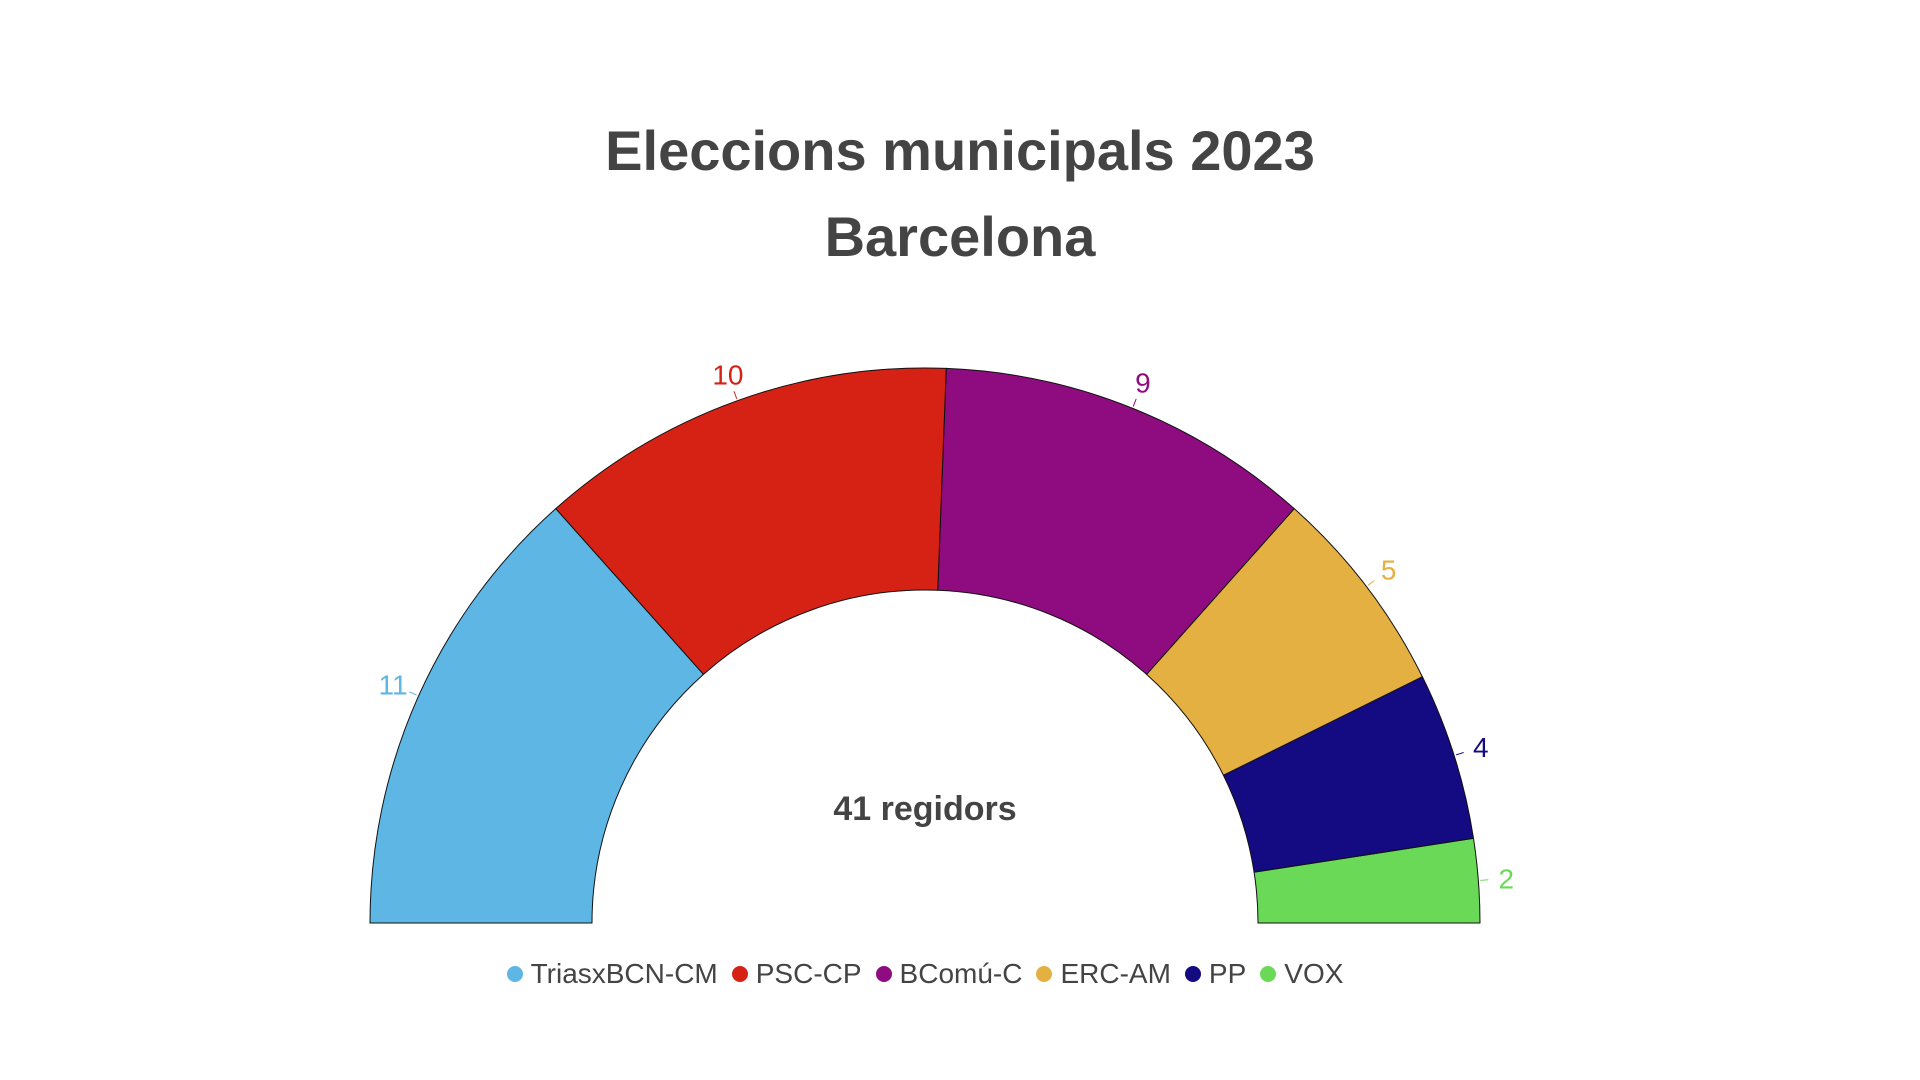 The height and width of the screenshot is (1080, 1920). Describe the element at coordinates (1314, 973) in the screenshot. I see `legend-label: VOX` at that location.